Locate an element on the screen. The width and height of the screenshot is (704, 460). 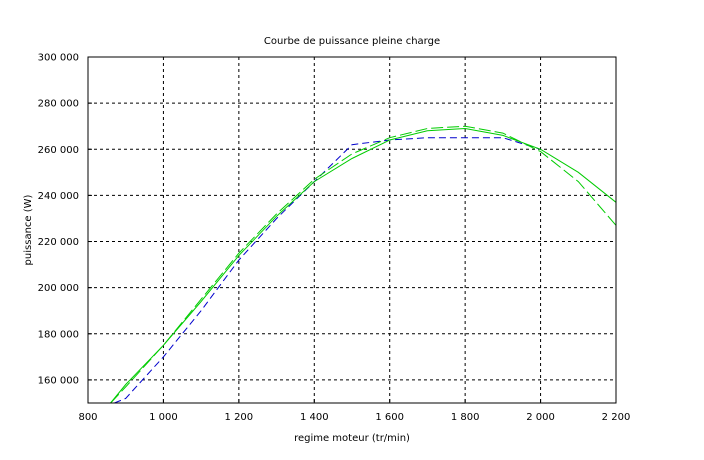
x-tick-label: 2 200 is located at coordinates (616, 417).